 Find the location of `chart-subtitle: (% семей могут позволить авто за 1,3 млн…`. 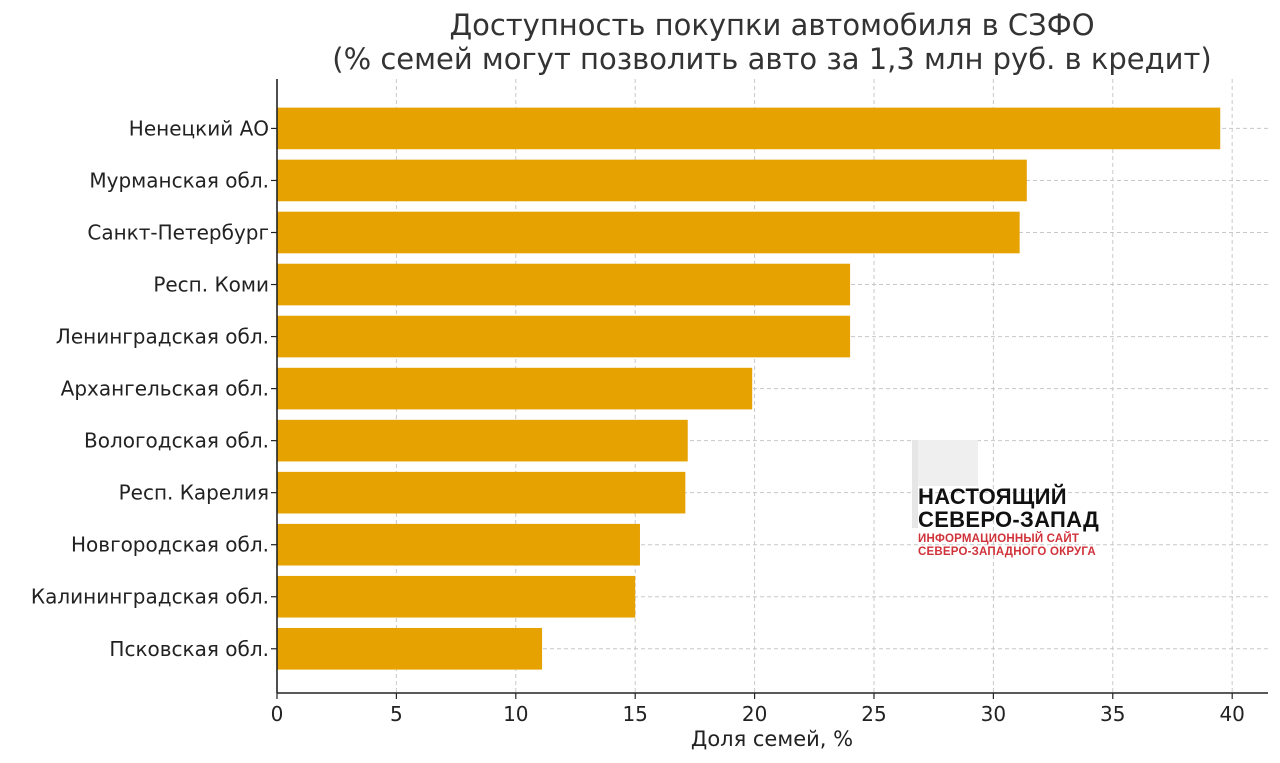

chart-subtitle: (% семей могут позволить авто за 1,3 млн… is located at coordinates (772, 59).